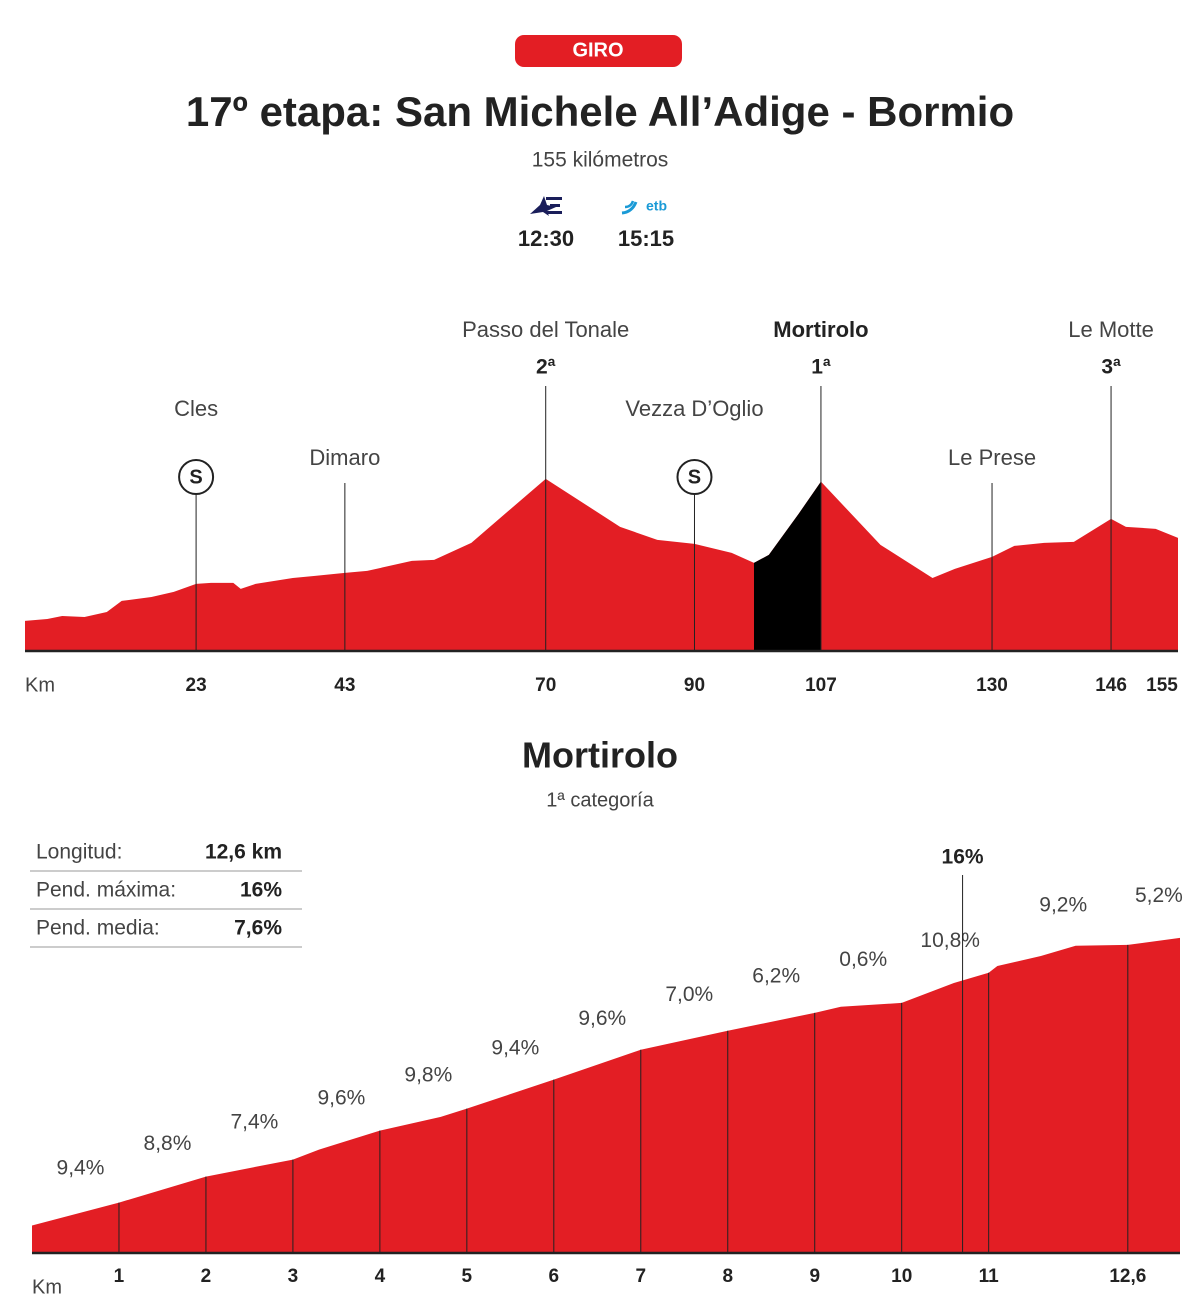  What do you see at coordinates (989, 1276) in the screenshot?
I see `x-tick-label: 11` at bounding box center [989, 1276].